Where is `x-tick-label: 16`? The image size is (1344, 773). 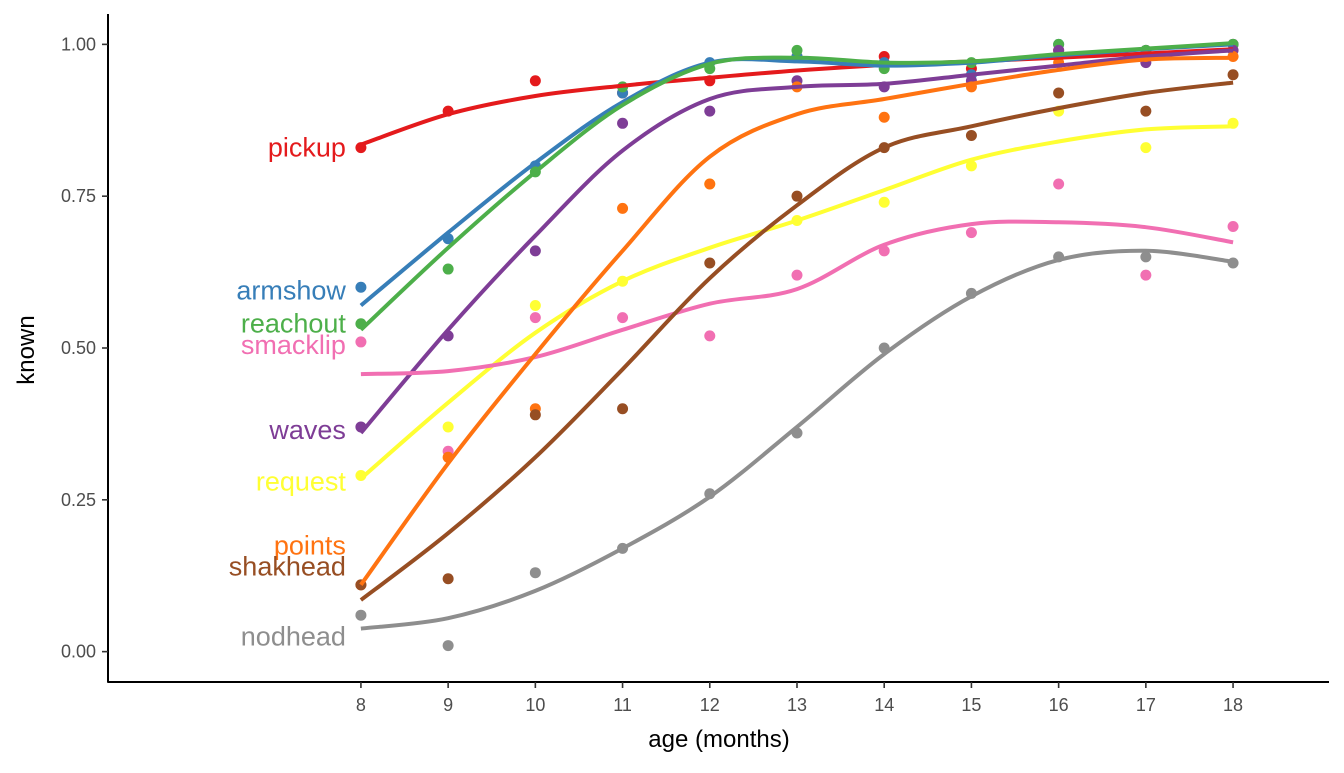
x-tick-label: 16 is located at coordinates (1059, 705).